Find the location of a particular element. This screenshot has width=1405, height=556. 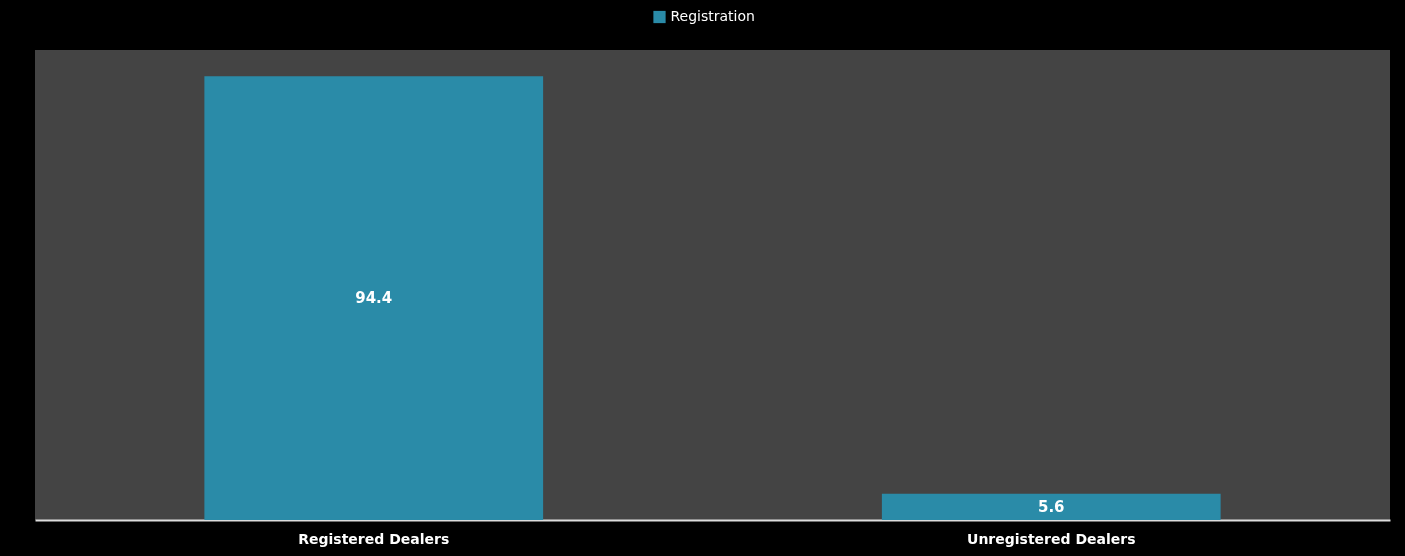

x-tick-label: Registered Dealers is located at coordinates (374, 538).